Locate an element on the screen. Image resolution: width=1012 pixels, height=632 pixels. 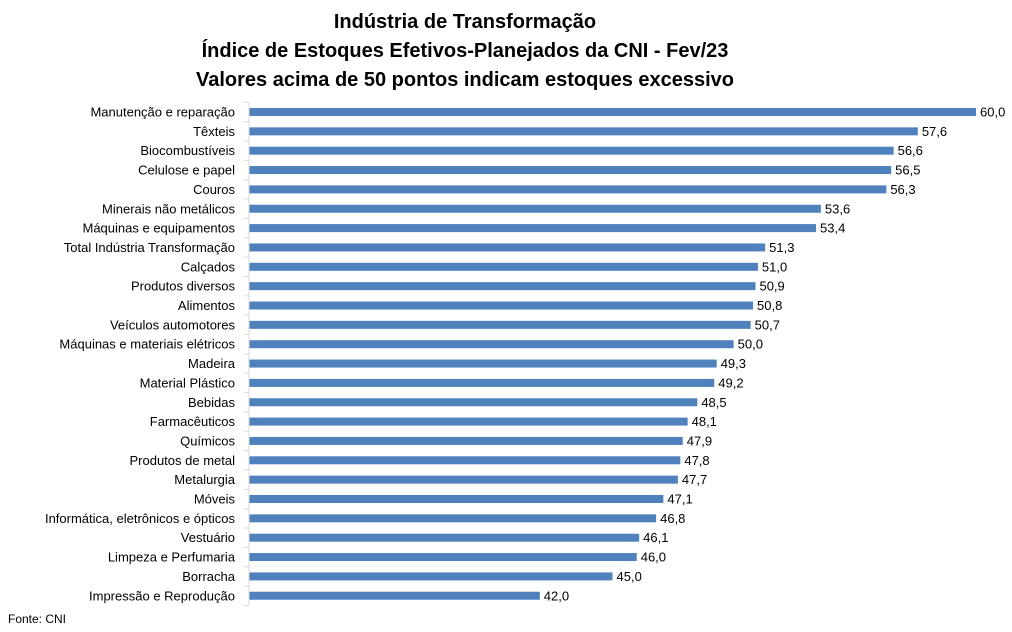
data-label: 49,2 is located at coordinates (730, 382).